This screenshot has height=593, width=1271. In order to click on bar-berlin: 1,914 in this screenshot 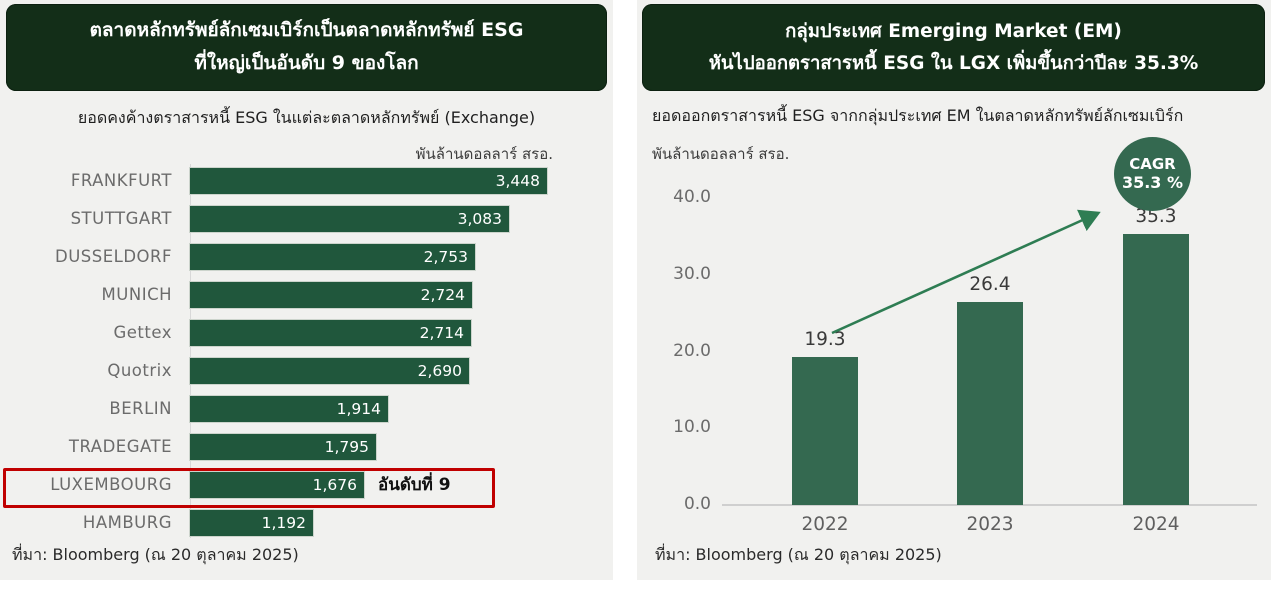, I will do `click(289, 409)`.